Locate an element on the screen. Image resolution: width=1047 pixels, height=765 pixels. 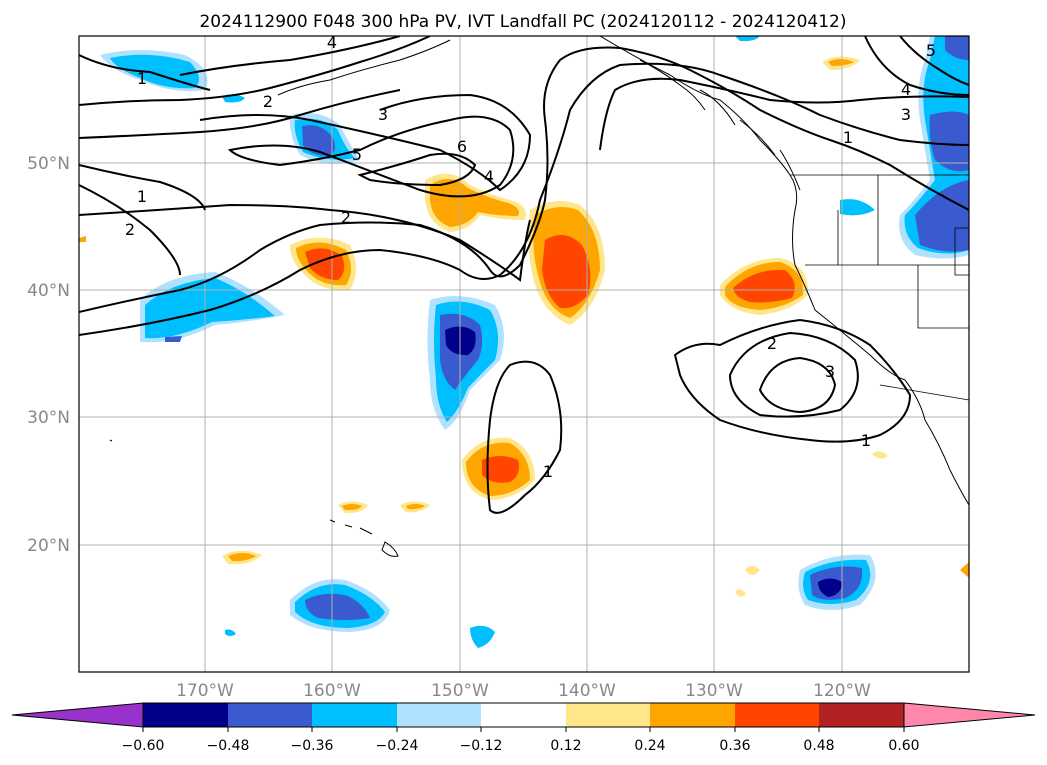
lat-label-50n: 50°N is located at coordinates (48, 164).